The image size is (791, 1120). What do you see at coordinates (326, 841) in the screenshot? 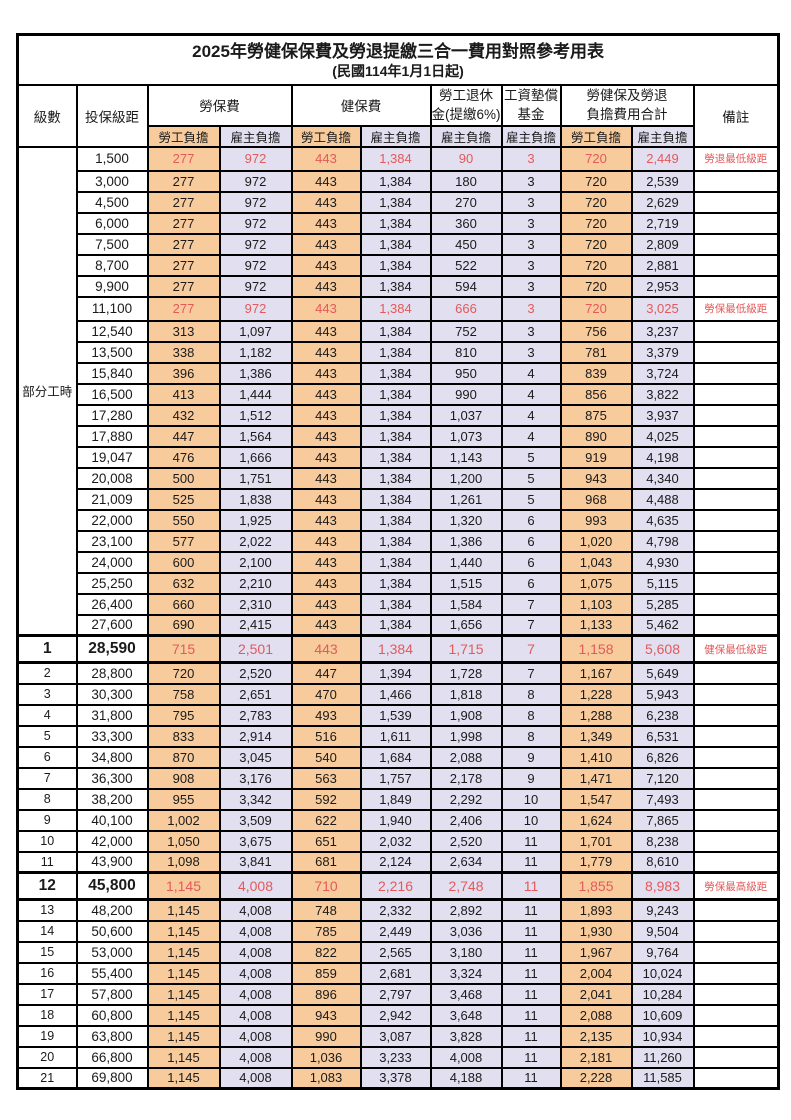
I see `value-cell: 651` at bounding box center [326, 841].